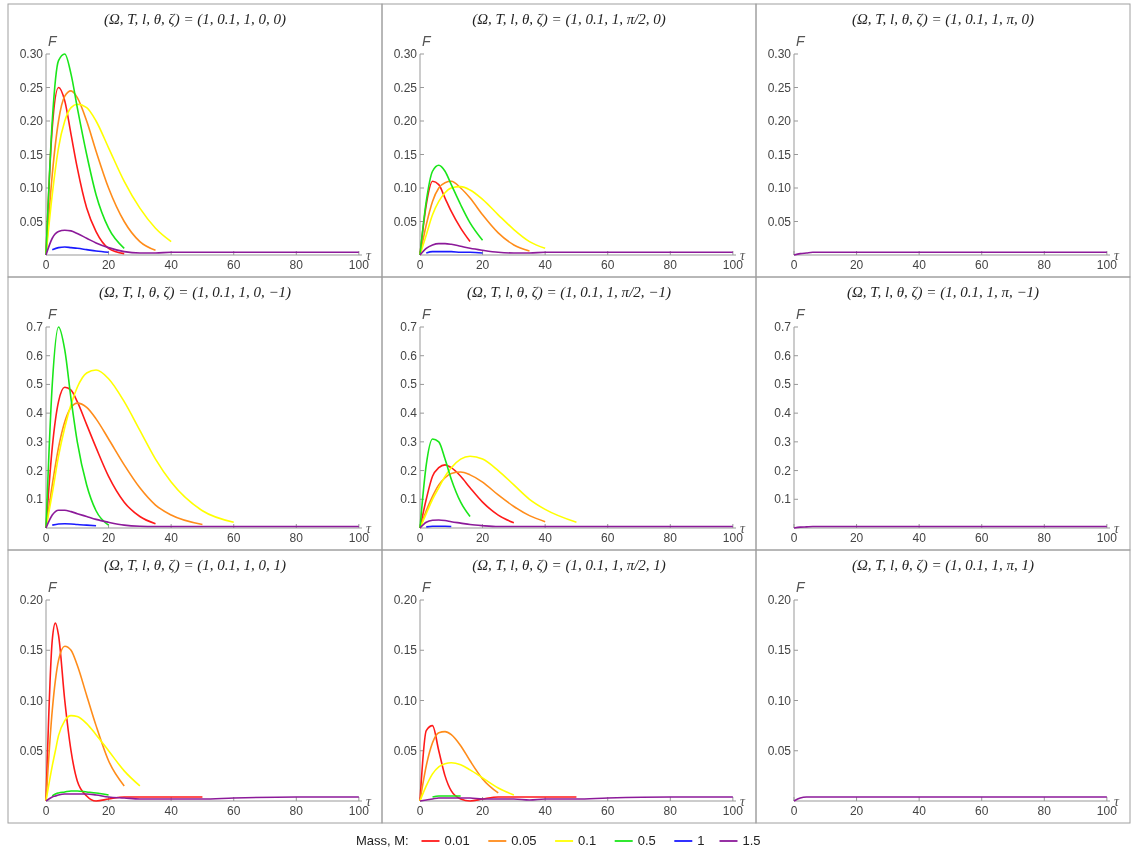  I want to click on chart-title: (Ω, T, l, θ, ζ) = (1, 0.1, 1, π/2, 1), so click(569, 565).